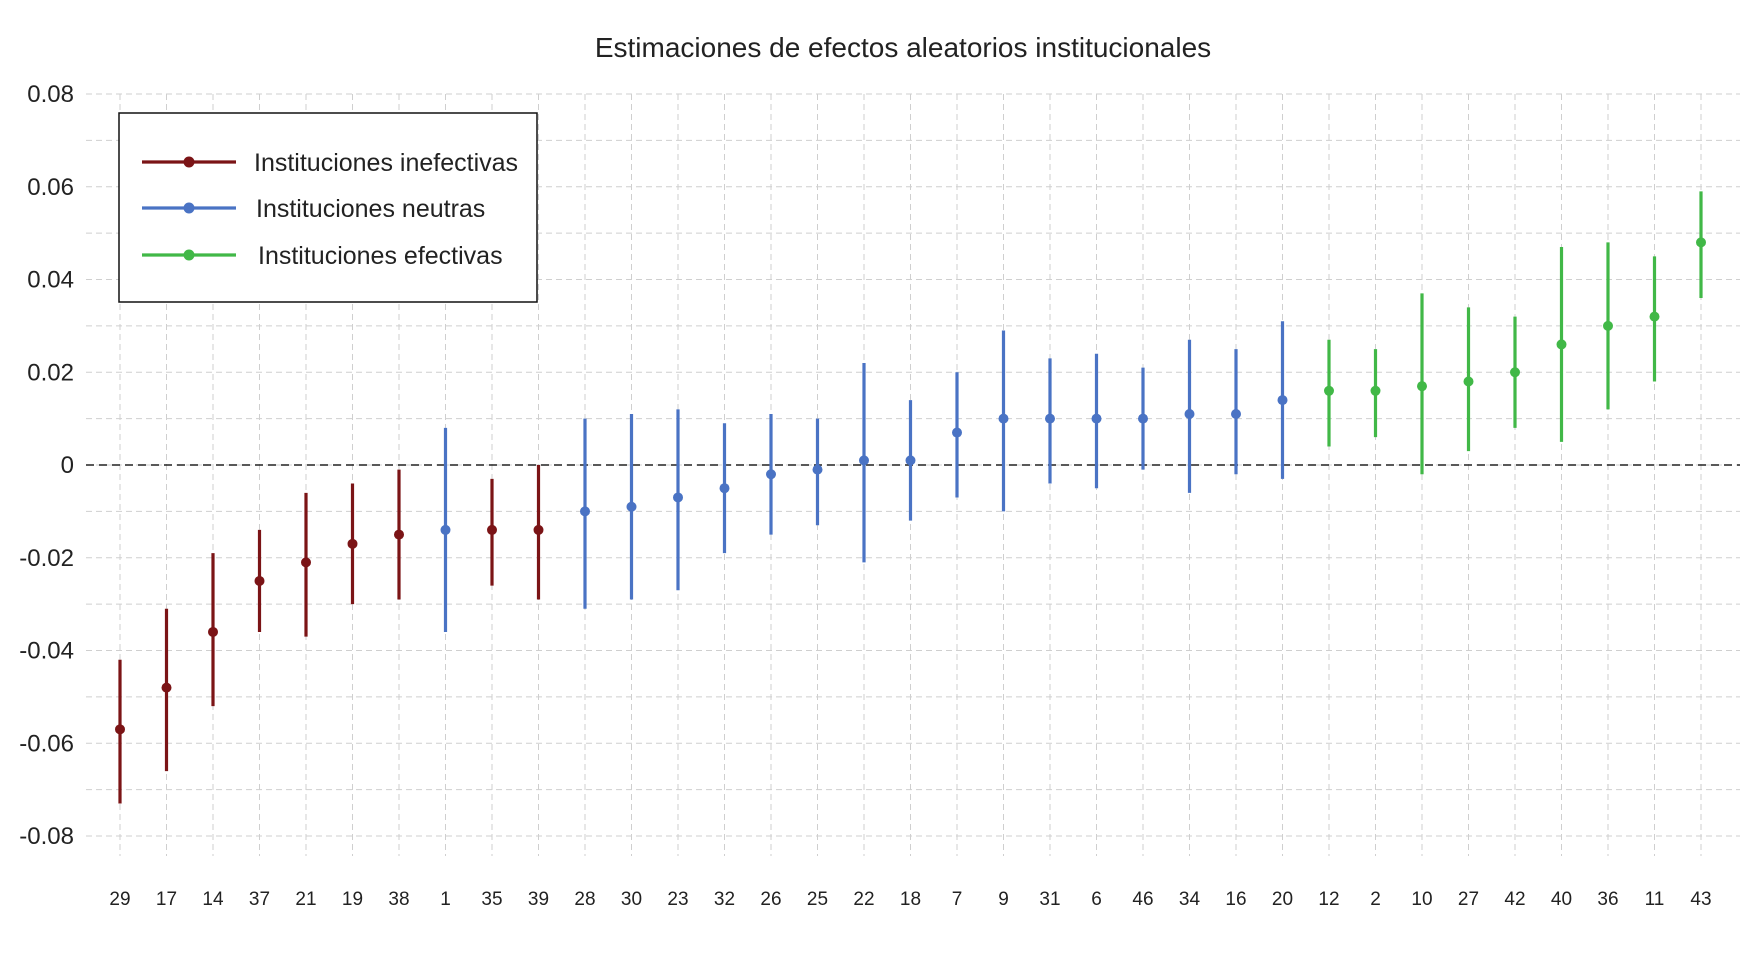 This screenshot has height=959, width=1740. I want to click on x-tick-label: 43, so click(1700, 899).